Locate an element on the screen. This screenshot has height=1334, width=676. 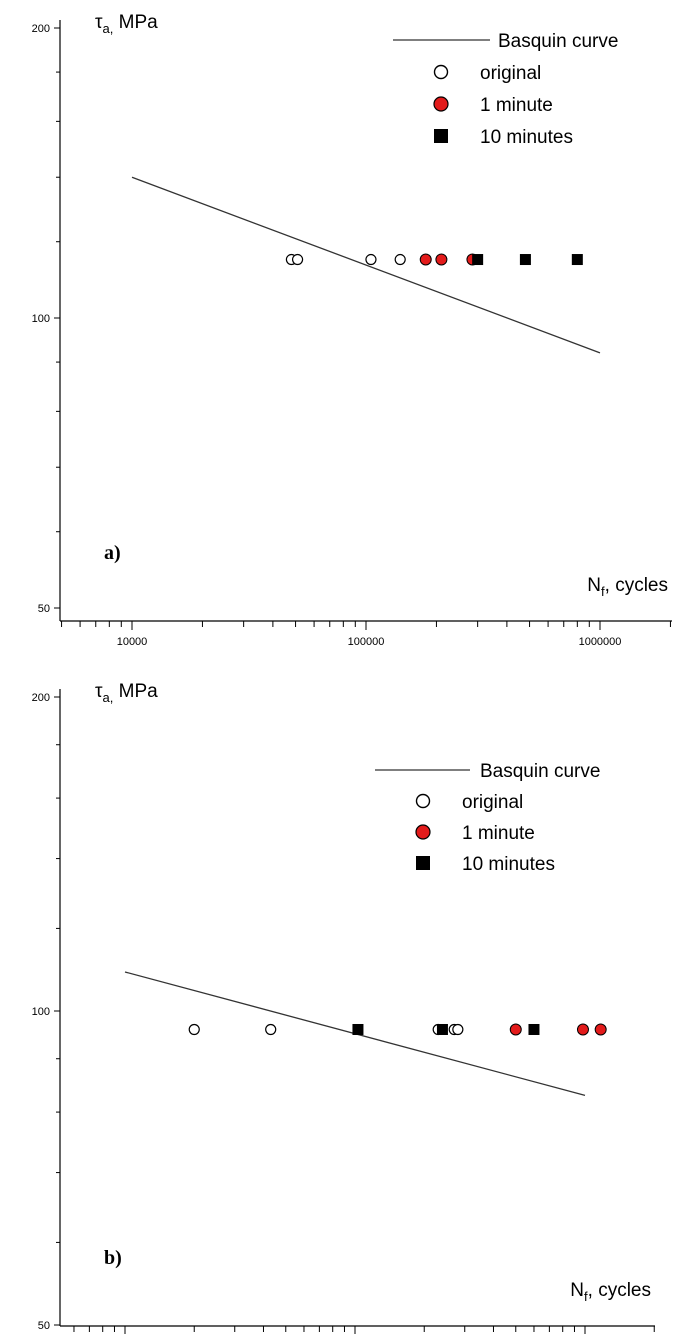
basquin-curve-line is located at coordinates (366, 265).